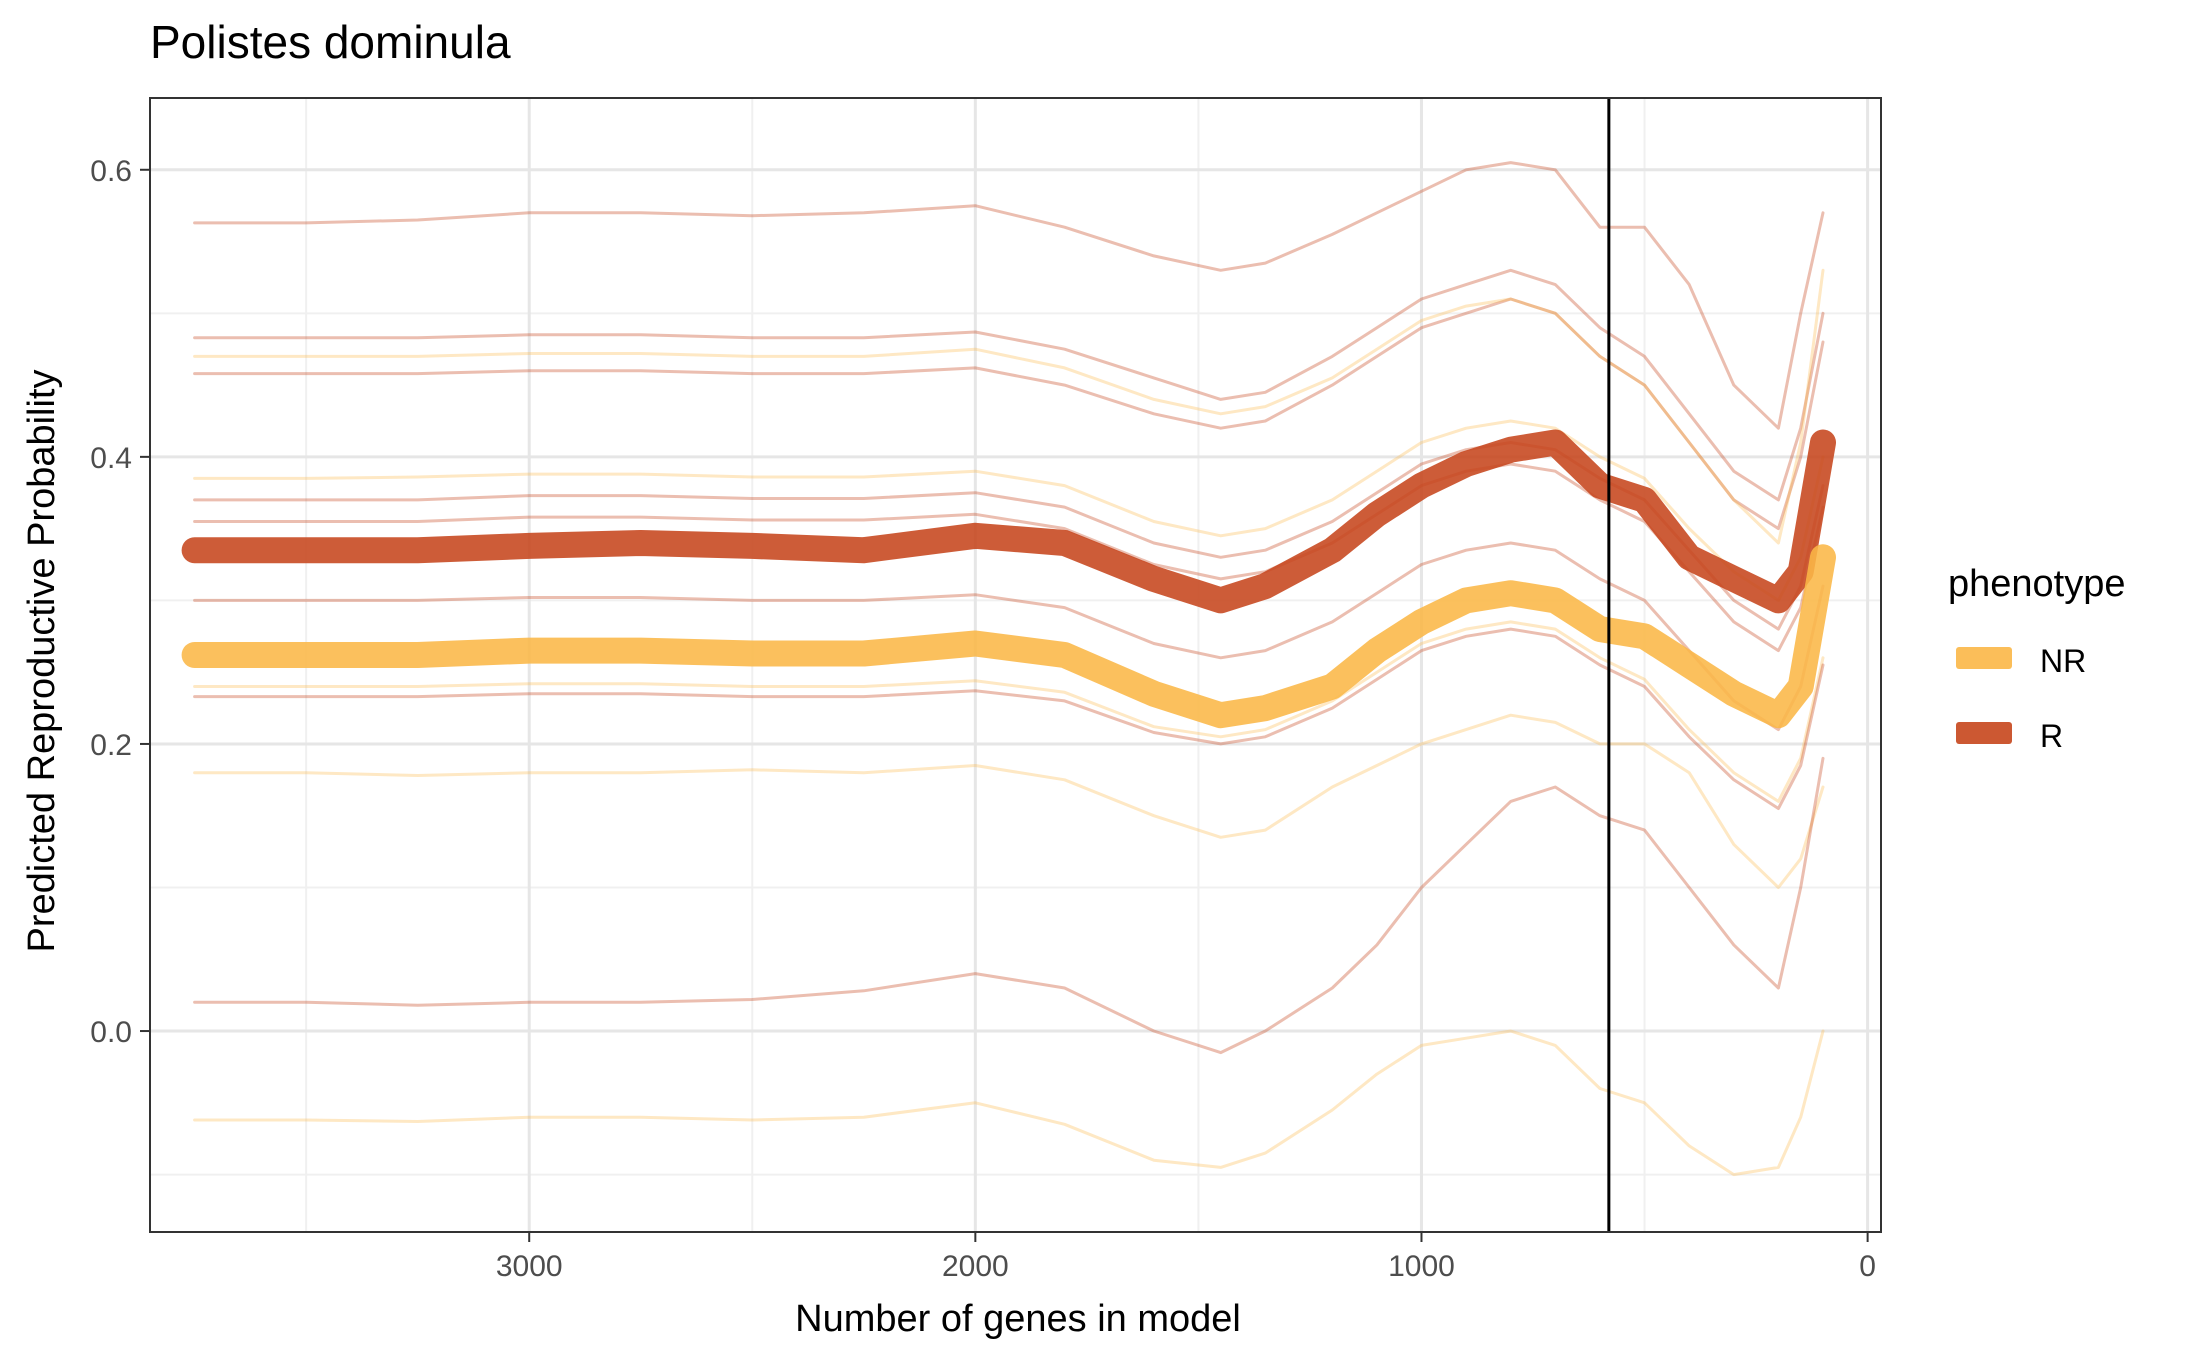 Image resolution: width=2187 pixels, height=1351 pixels. I want to click on y-tick-label: 0.4, so click(111, 458).